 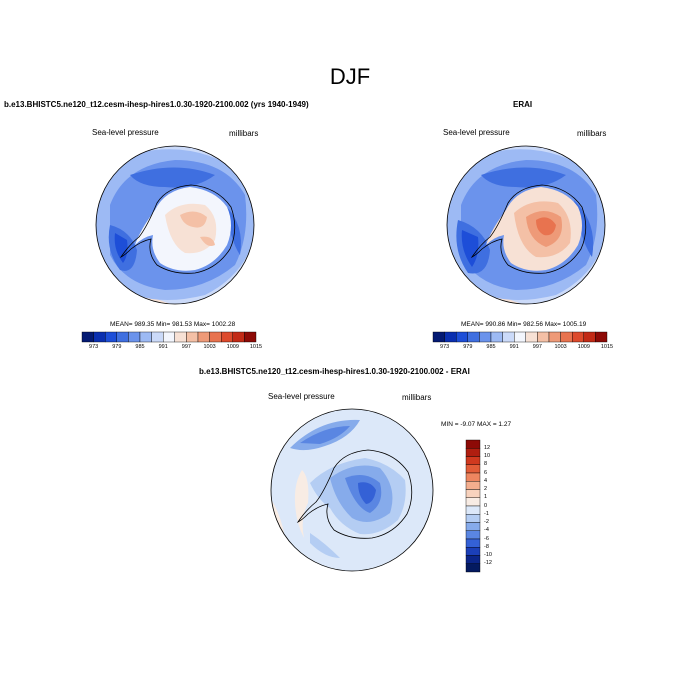 I want to click on colorbar-tick-label: -8, so click(x=486, y=546).